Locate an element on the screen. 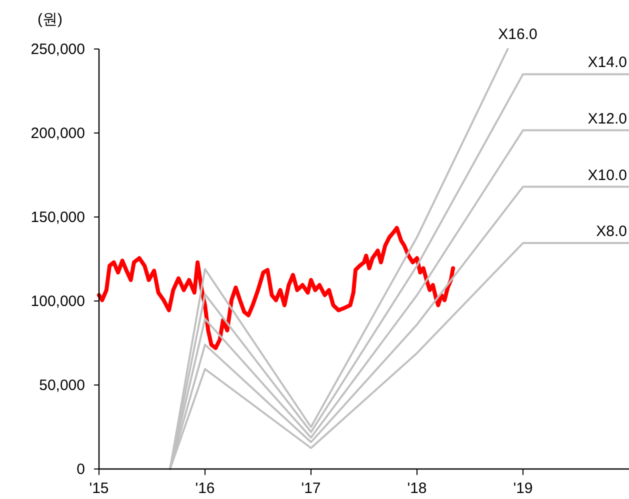  x-tick-label: '18 is located at coordinates (417, 488).